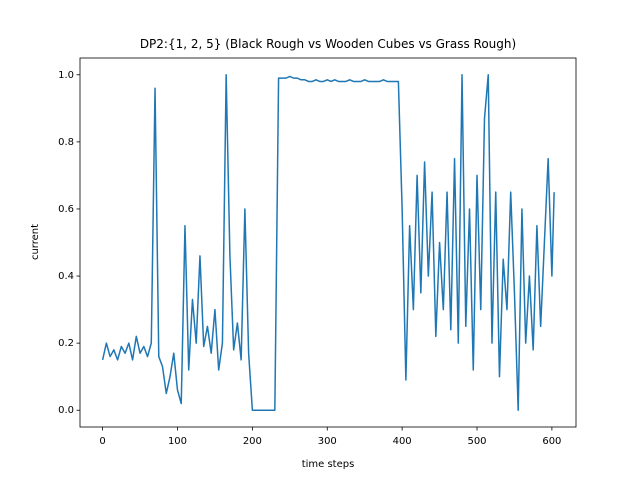 The width and height of the screenshot is (640, 480). Describe the element at coordinates (66, 410) in the screenshot. I see `y-tick-label: 0.0` at that location.